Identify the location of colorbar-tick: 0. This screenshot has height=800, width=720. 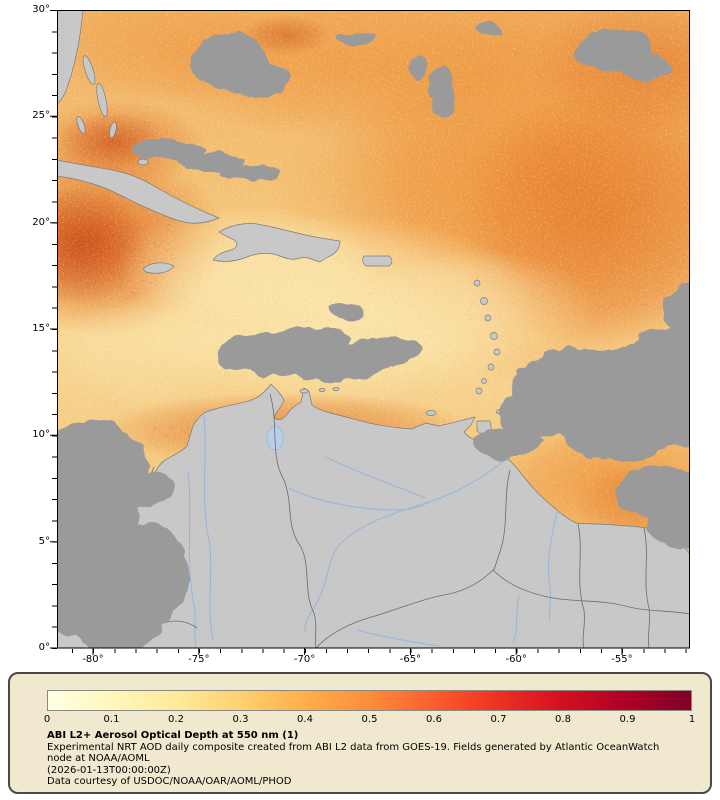
(47, 719).